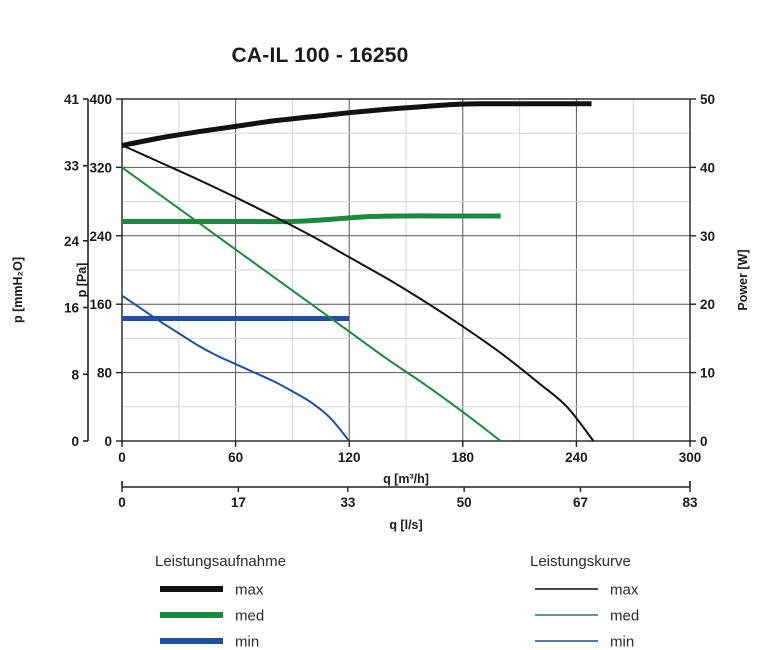 The height and width of the screenshot is (650, 773). What do you see at coordinates (320, 55) in the screenshot?
I see `chart-title: CA-IL 100 - 16250` at bounding box center [320, 55].